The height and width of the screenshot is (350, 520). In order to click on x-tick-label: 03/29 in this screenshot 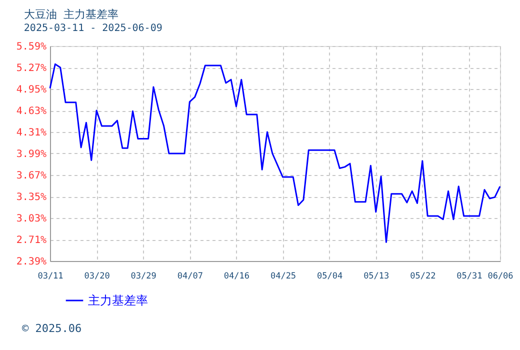, I will do `click(143, 277)`.